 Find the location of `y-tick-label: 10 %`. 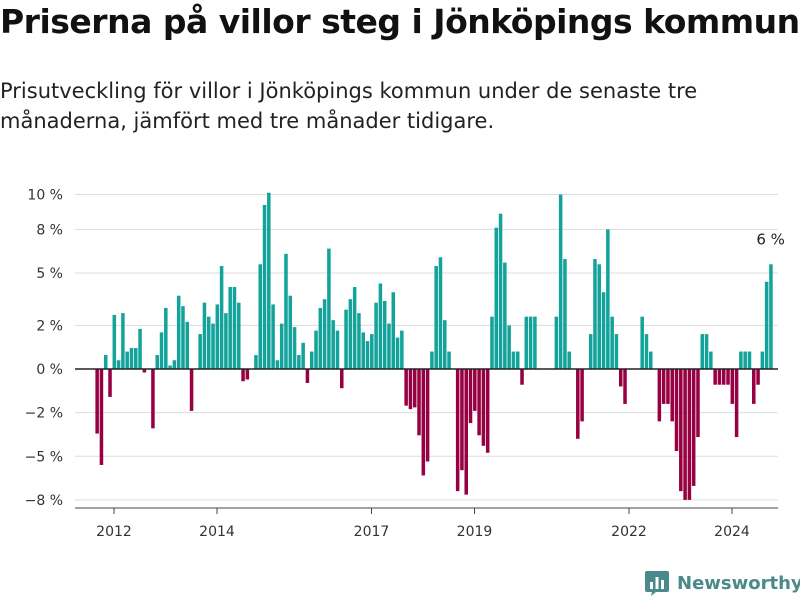

y-tick-label: 10 % is located at coordinates (45, 196).